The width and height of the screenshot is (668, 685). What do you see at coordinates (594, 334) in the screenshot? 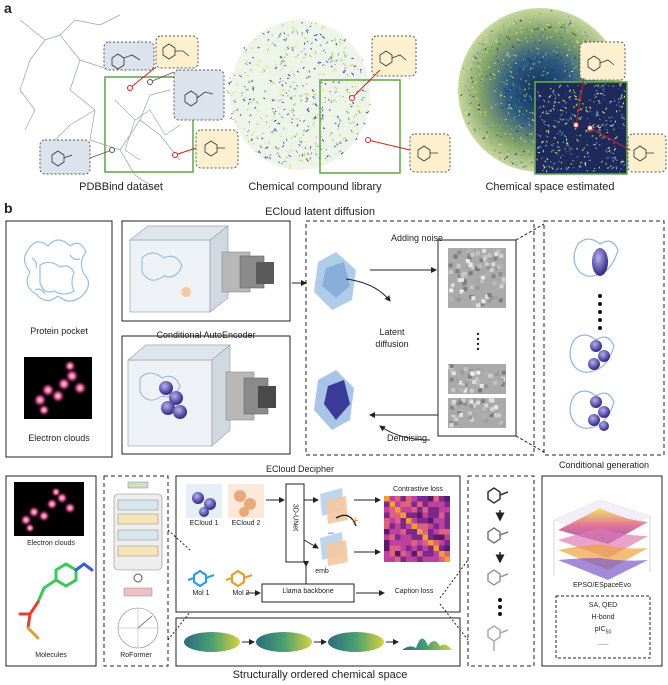
I see `generation-pockets` at bounding box center [594, 334].